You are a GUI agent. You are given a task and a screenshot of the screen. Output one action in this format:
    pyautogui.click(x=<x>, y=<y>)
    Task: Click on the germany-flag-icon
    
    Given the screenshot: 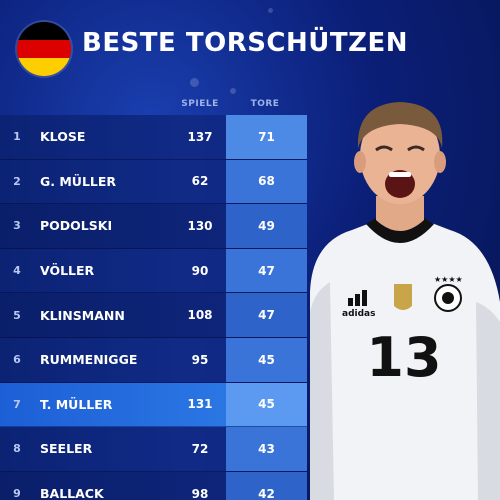 What is the action you would take?
    pyautogui.click(x=44, y=49)
    